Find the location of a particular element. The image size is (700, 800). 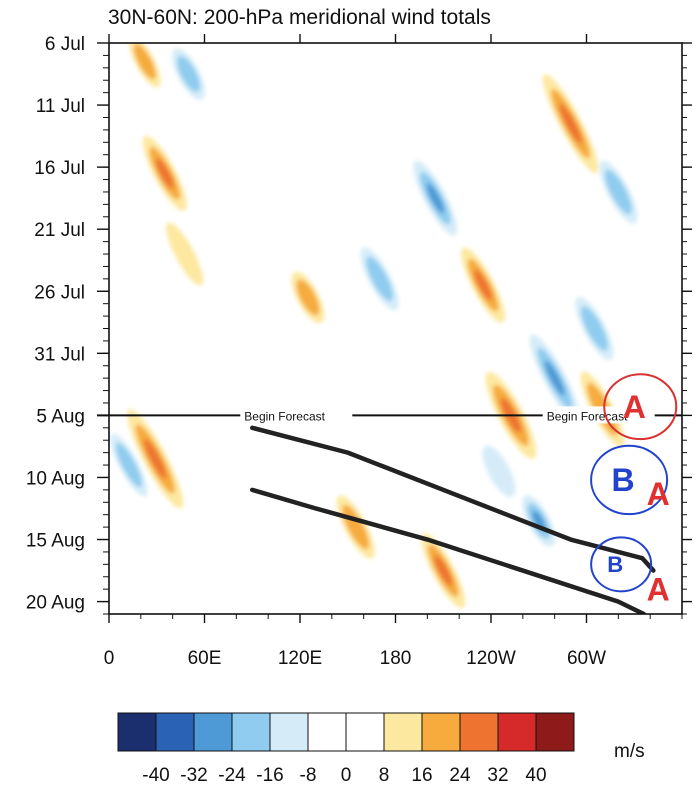

colorbar-unit: m/s is located at coordinates (629, 751).